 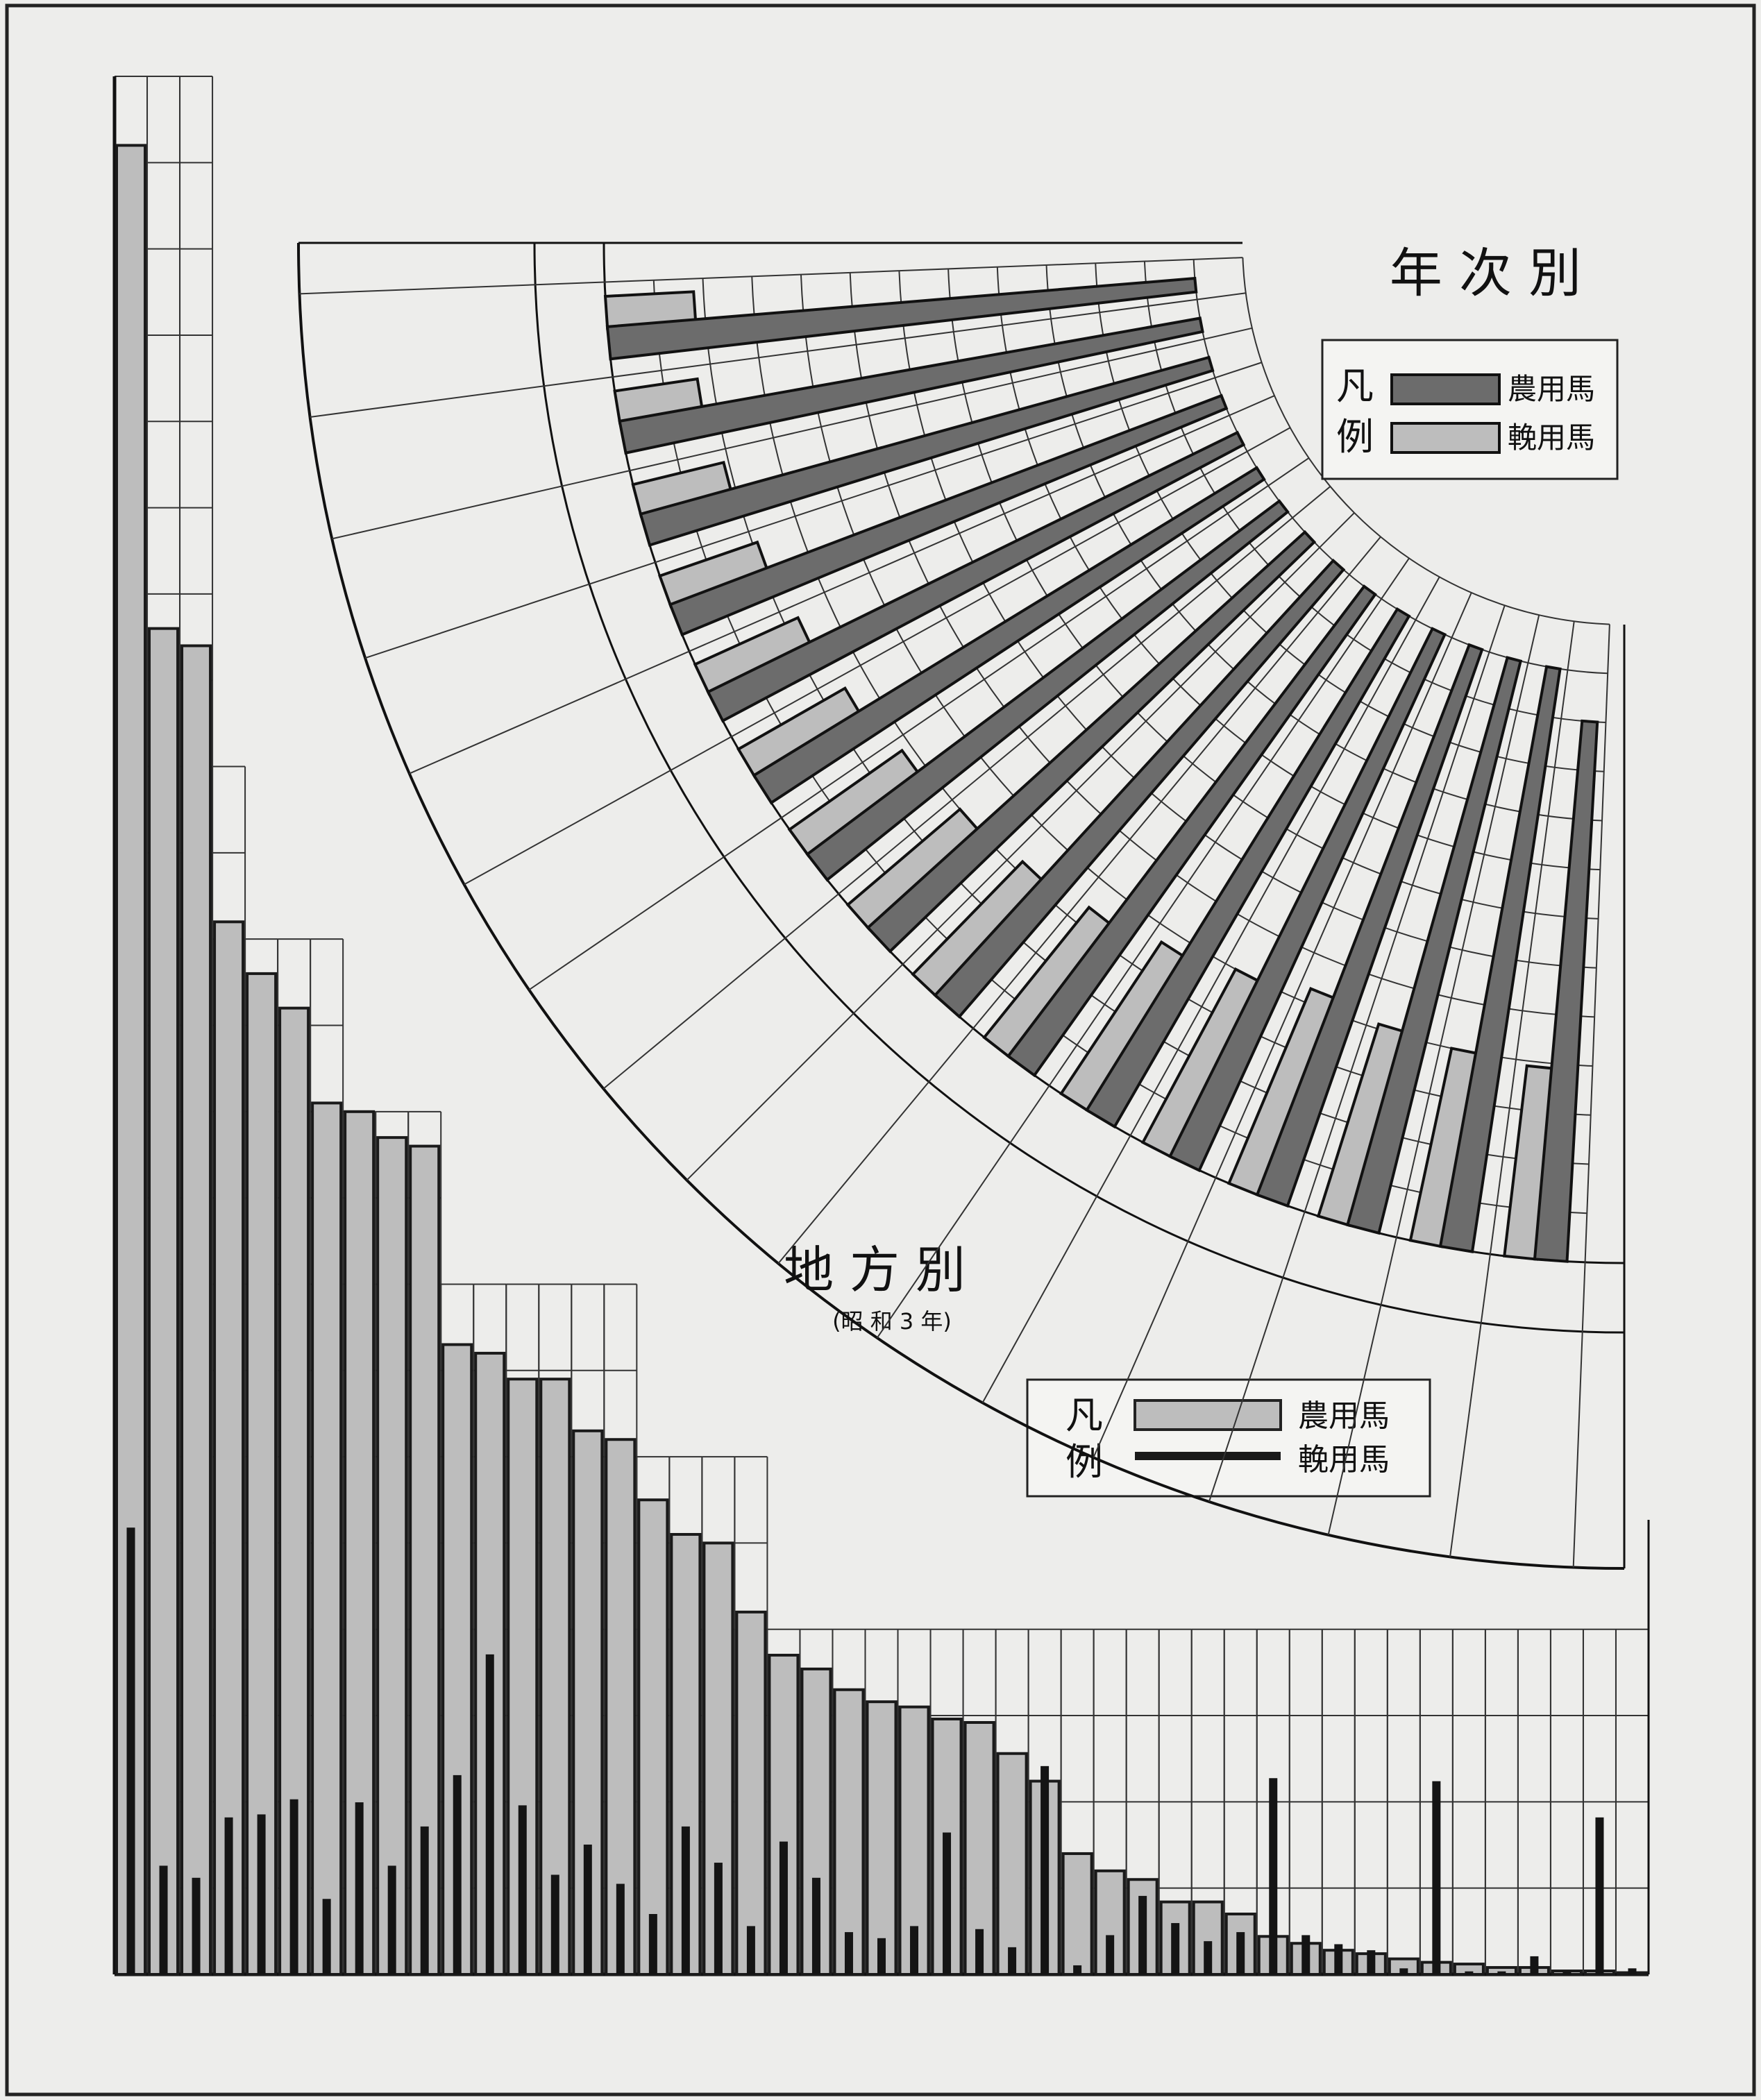 I want to click on yearly-legend-farm-label: 農用馬, so click(x=1551, y=389).